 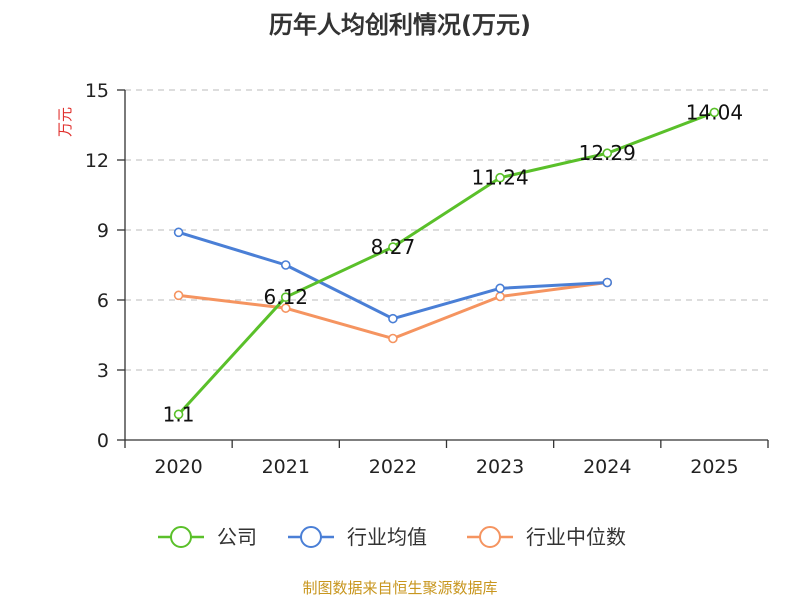 What do you see at coordinates (103, 301) in the screenshot?
I see `y-tick-label-6: 6` at bounding box center [103, 301].